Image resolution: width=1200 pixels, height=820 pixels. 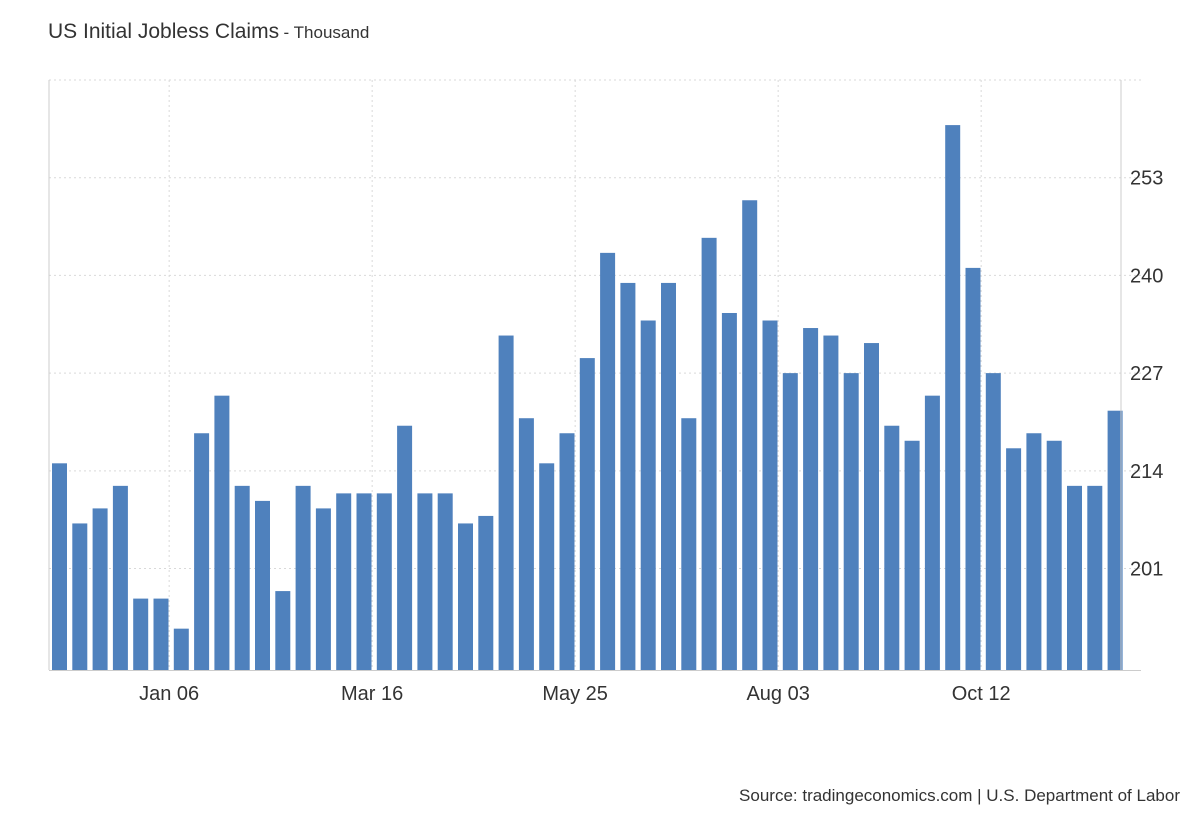 I want to click on y-tick-label: 240, so click(x=1146, y=276).